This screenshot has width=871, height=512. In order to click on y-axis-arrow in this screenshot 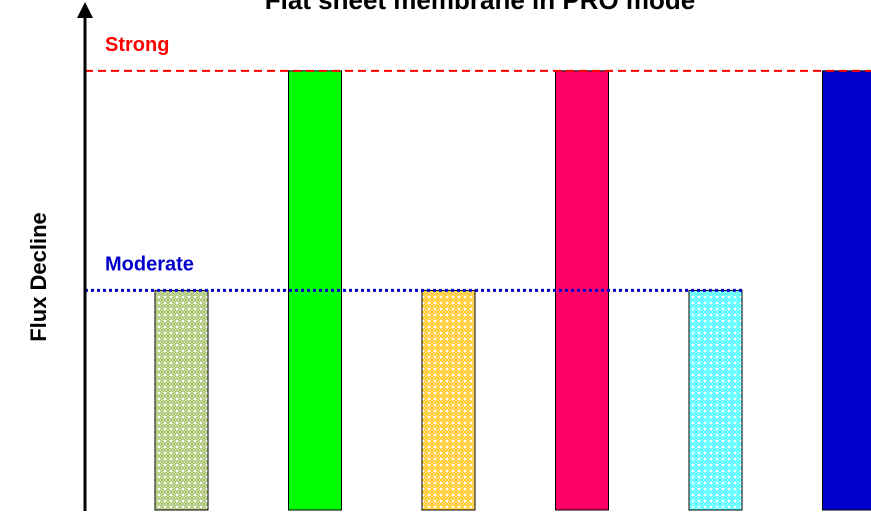, I will do `click(85, 10)`.